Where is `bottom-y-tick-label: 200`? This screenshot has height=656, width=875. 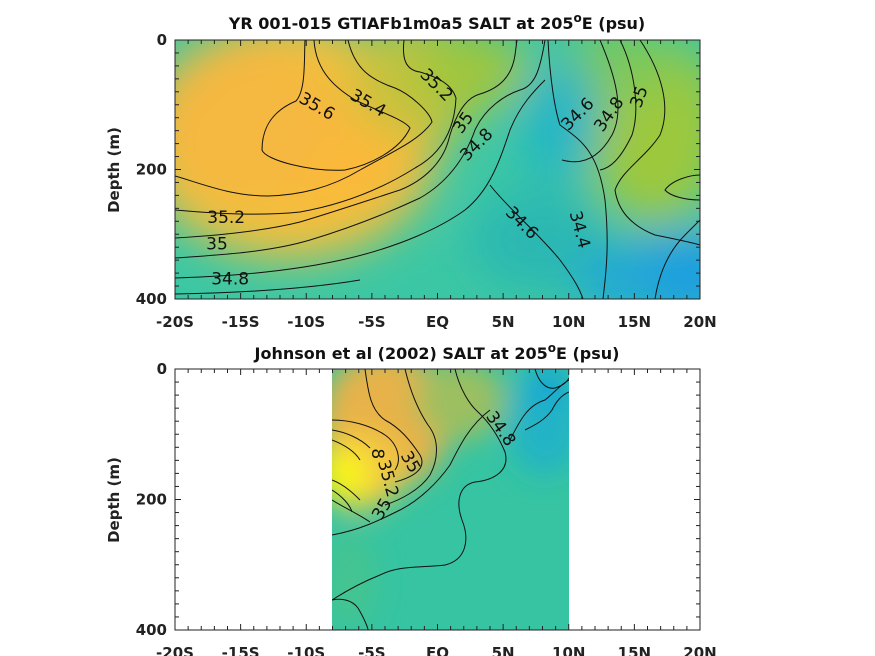 bottom-y-tick-label: 200 is located at coordinates (151, 500).